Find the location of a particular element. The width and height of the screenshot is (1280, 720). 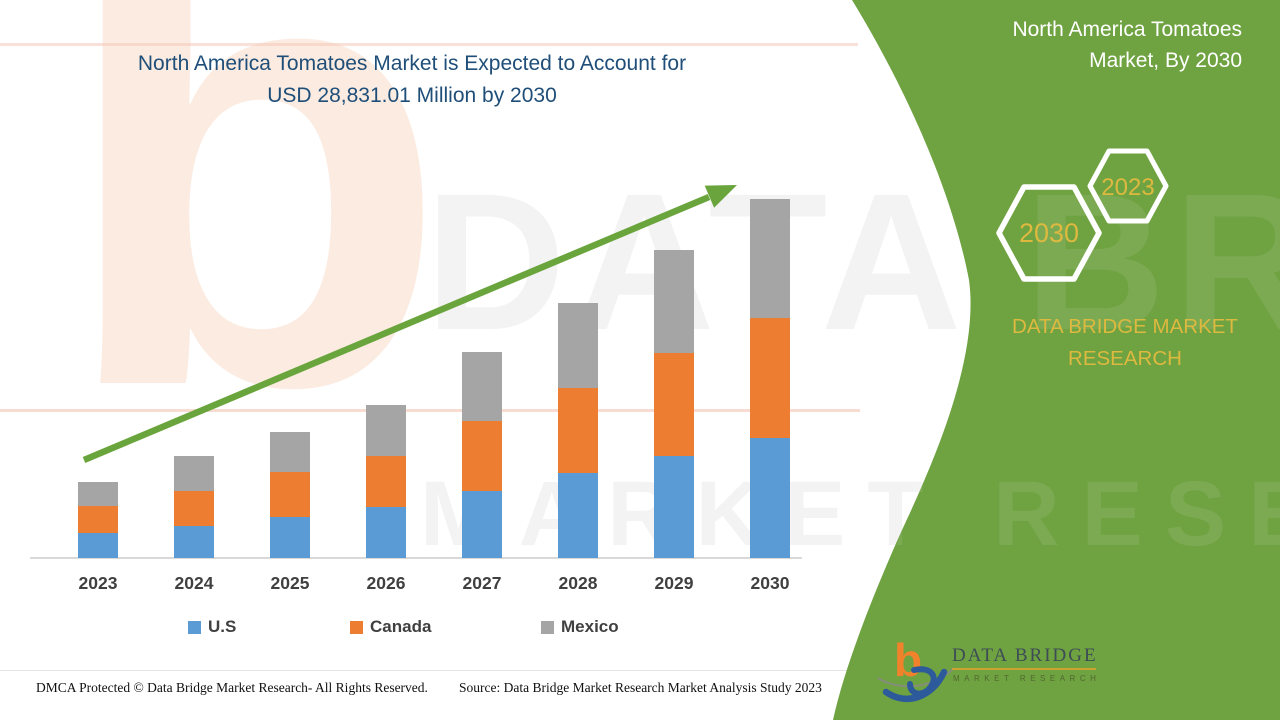

hexagon-label-2030: 2030 is located at coordinates (1049, 233).